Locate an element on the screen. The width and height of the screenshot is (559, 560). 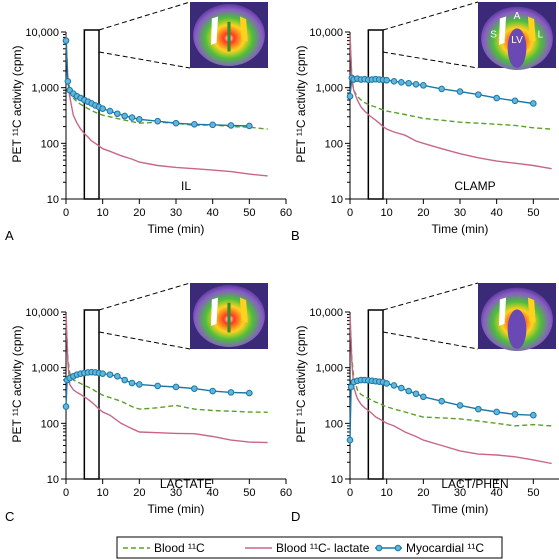
legend-label: Myocardial ¹¹C is located at coordinates (445, 548).